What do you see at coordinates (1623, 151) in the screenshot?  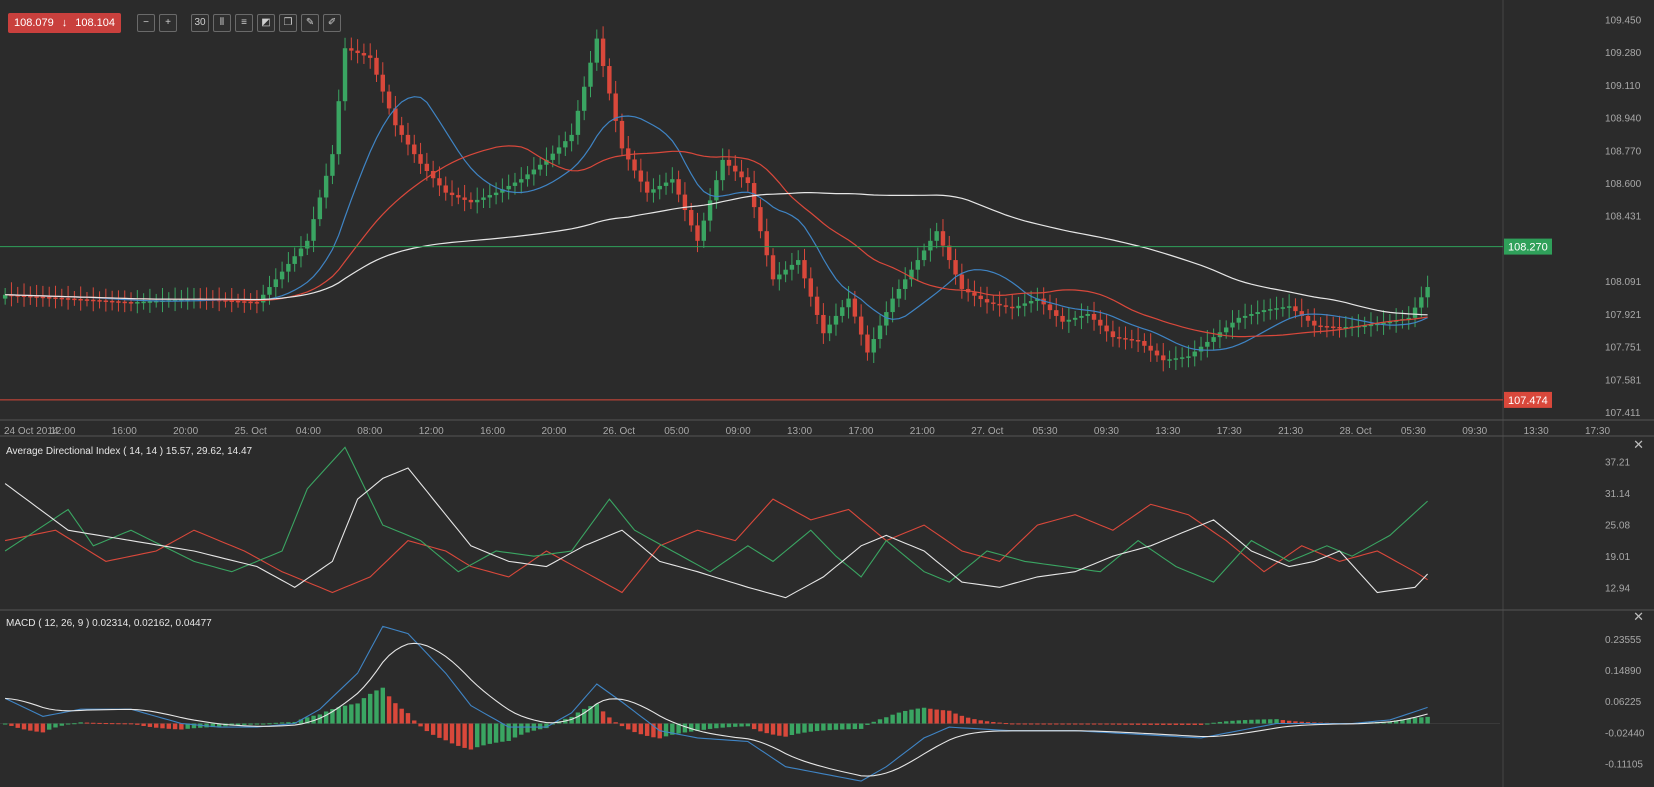 I see `y-tick-label: 108.770` at bounding box center [1623, 151].